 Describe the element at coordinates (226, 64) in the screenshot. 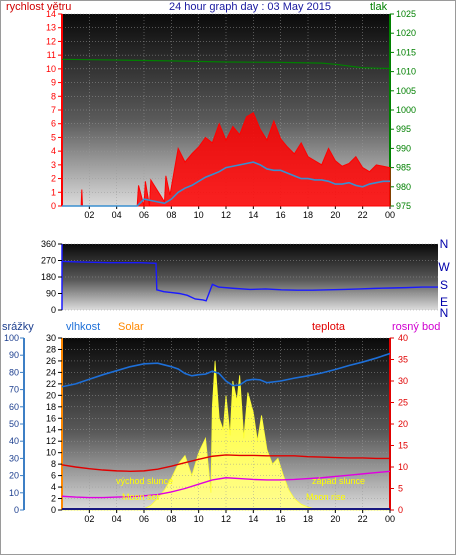

I see `pressure-line` at that location.